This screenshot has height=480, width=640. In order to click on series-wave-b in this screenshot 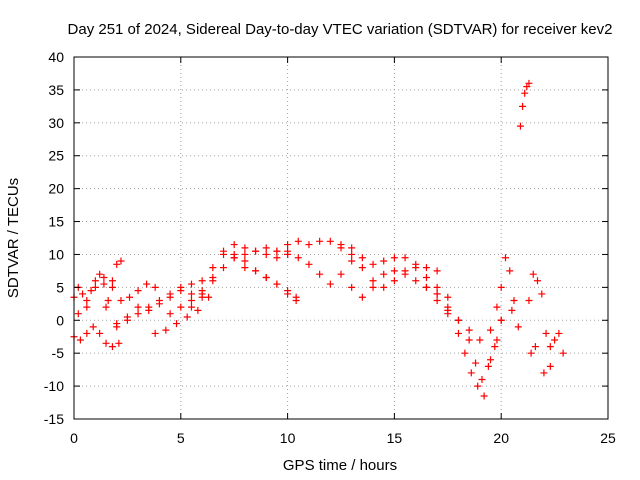, I will do `click(165, 302)`.